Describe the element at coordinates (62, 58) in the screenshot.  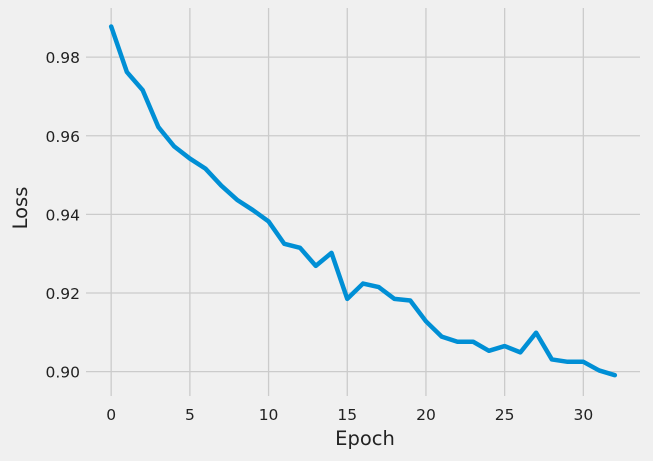
I see `y-tick-label: 0.98` at that location.